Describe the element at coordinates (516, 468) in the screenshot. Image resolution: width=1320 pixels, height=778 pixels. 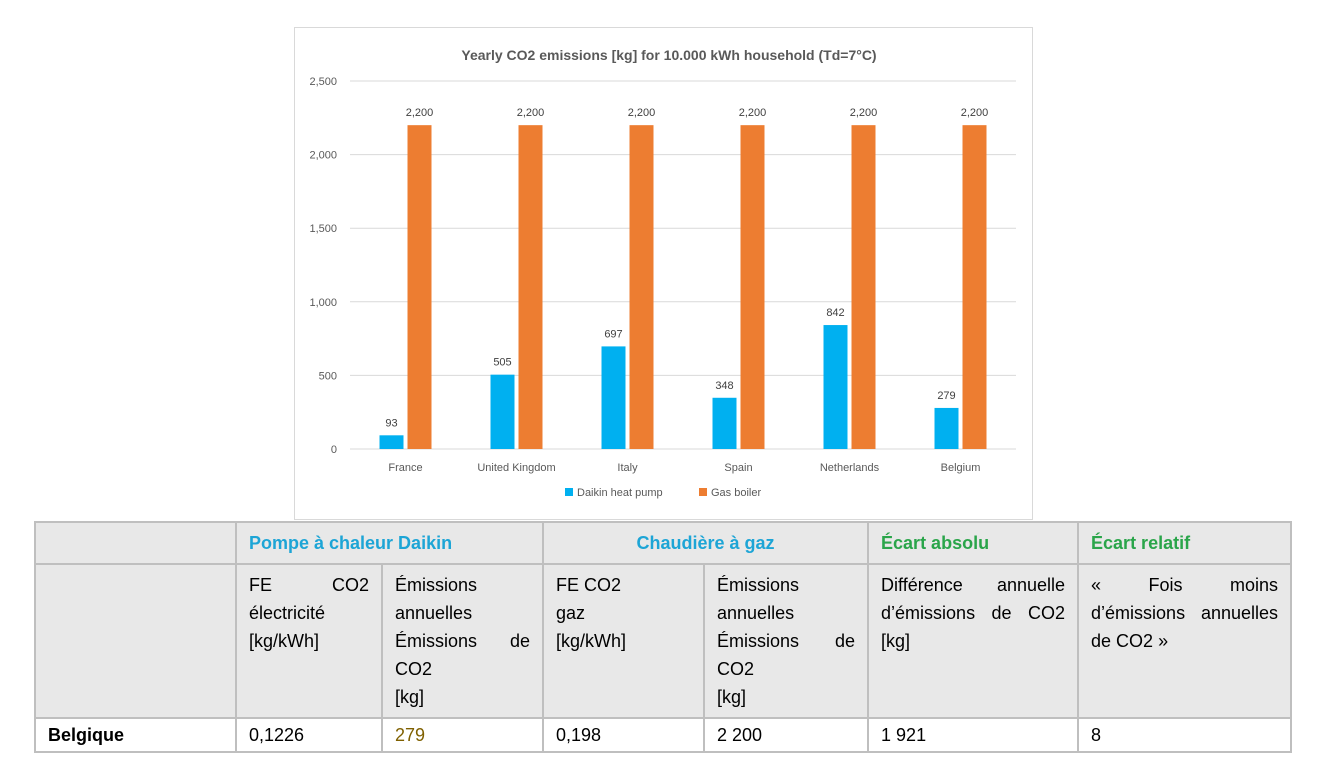
I see `x-tick-label: United Kingdom` at that location.